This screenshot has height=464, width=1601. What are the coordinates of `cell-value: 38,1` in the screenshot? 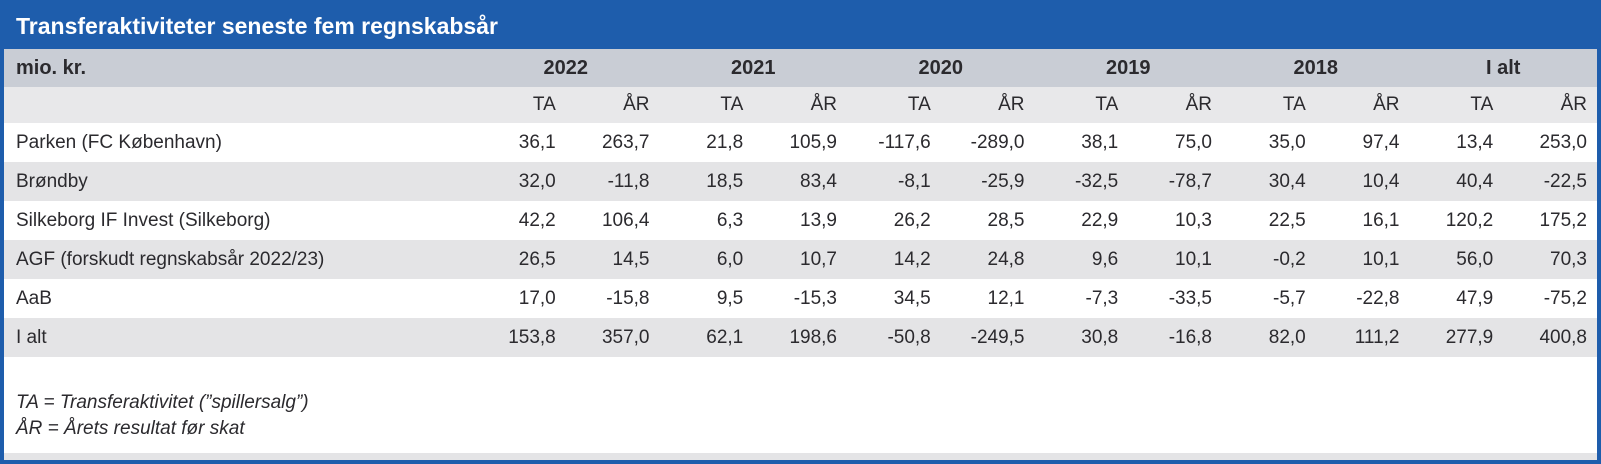 It's located at (1100, 142).